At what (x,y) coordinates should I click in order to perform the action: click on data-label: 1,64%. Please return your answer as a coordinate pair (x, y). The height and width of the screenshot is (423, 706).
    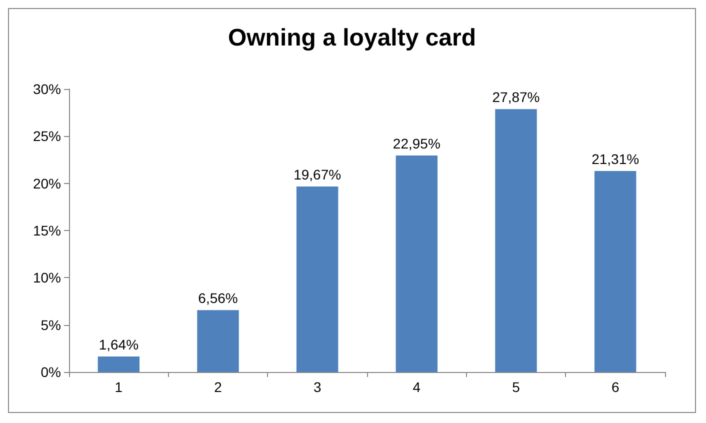
    Looking at the image, I should click on (118, 344).